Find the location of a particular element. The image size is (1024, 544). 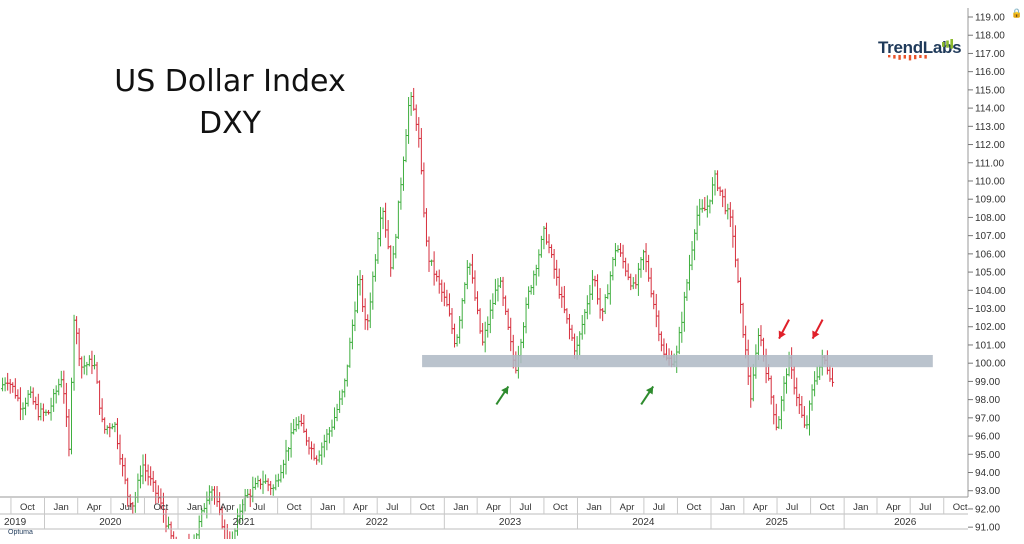

price-tick-label: 98.00 is located at coordinates (987, 400).